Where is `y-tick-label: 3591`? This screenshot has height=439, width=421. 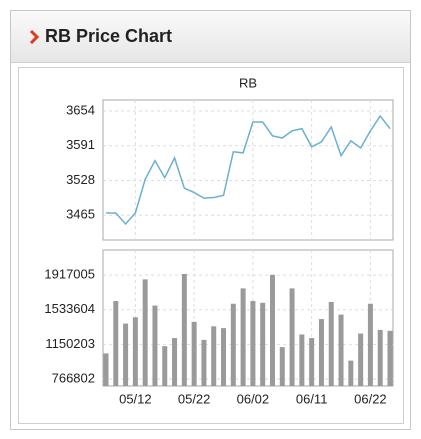 y-tick-label: 3591 is located at coordinates (80, 144).